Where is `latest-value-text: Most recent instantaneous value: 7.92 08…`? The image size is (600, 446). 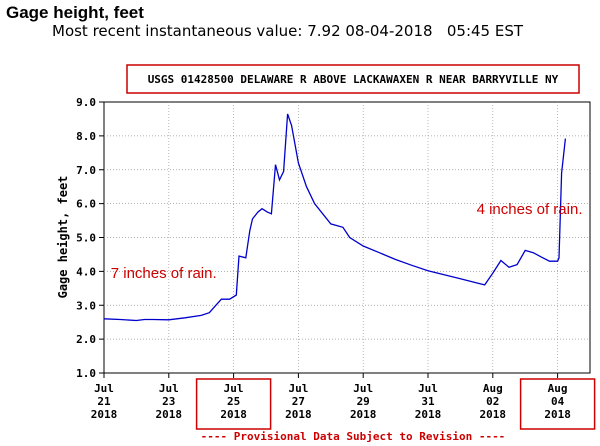 latest-value-text: Most recent instantaneous value: 7.92 08… is located at coordinates (288, 31).